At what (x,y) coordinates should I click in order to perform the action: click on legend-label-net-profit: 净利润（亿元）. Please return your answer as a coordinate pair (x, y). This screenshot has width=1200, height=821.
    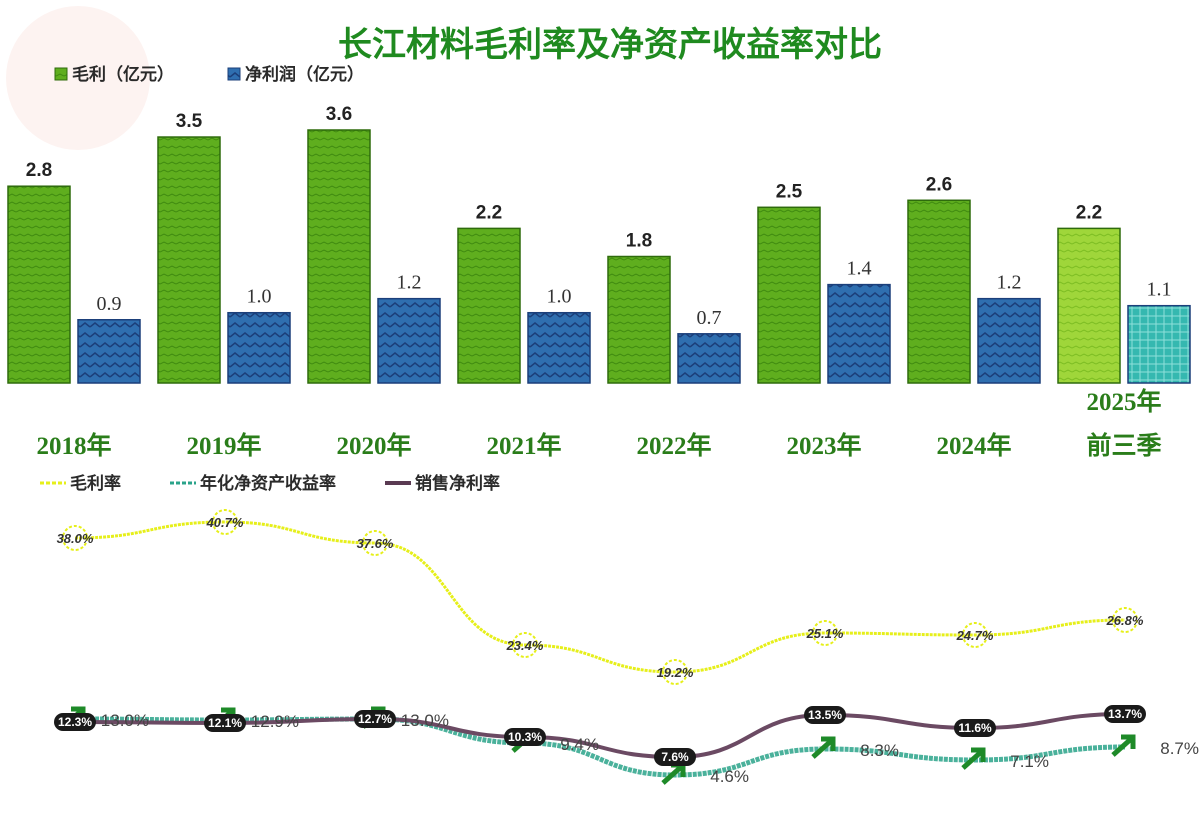
    Looking at the image, I should click on (304, 74).